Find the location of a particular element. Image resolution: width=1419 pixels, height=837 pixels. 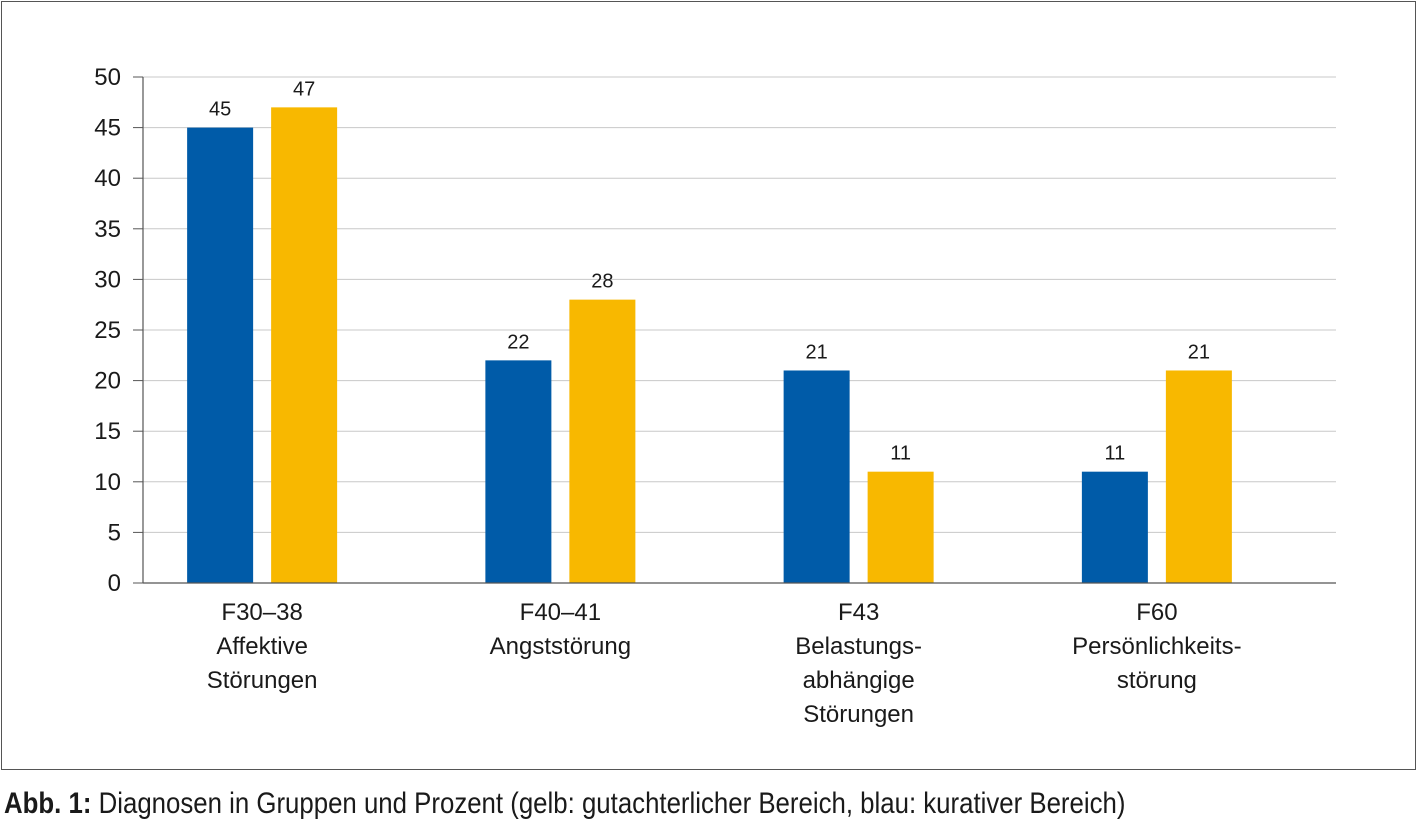

data-label: 45 is located at coordinates (220, 110).